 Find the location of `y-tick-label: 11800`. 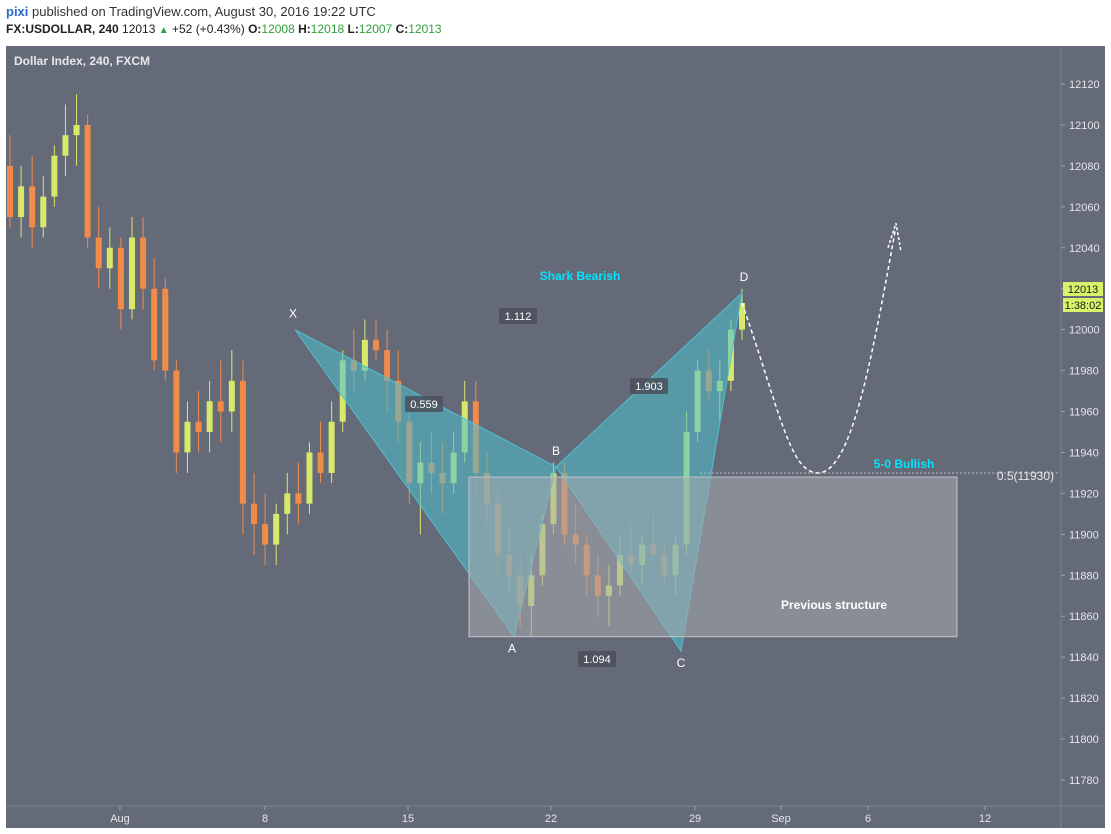

y-tick-label: 11800 is located at coordinates (1084, 740).